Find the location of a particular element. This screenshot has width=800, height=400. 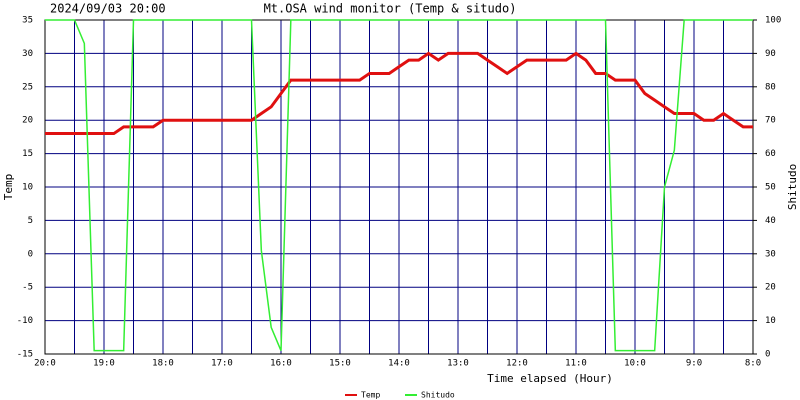

x-tick-label: 16:0 is located at coordinates (281, 364).